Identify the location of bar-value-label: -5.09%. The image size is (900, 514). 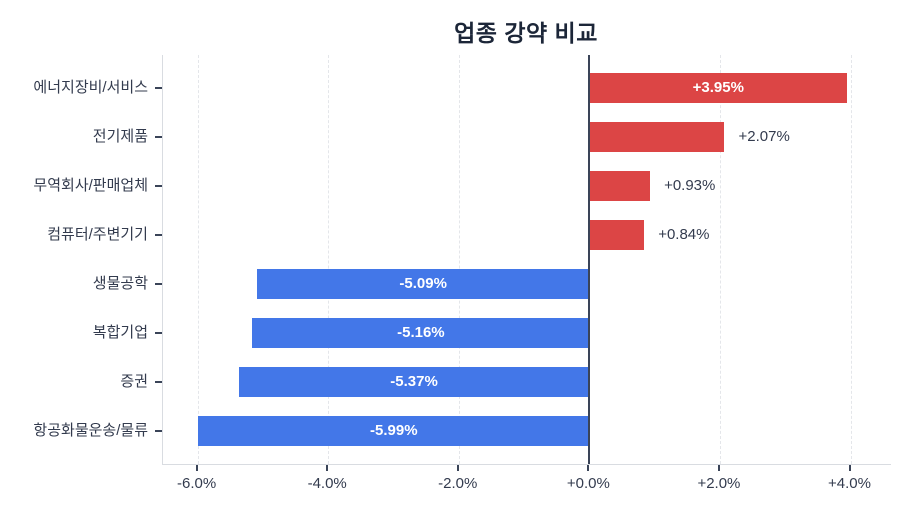
(423, 283).